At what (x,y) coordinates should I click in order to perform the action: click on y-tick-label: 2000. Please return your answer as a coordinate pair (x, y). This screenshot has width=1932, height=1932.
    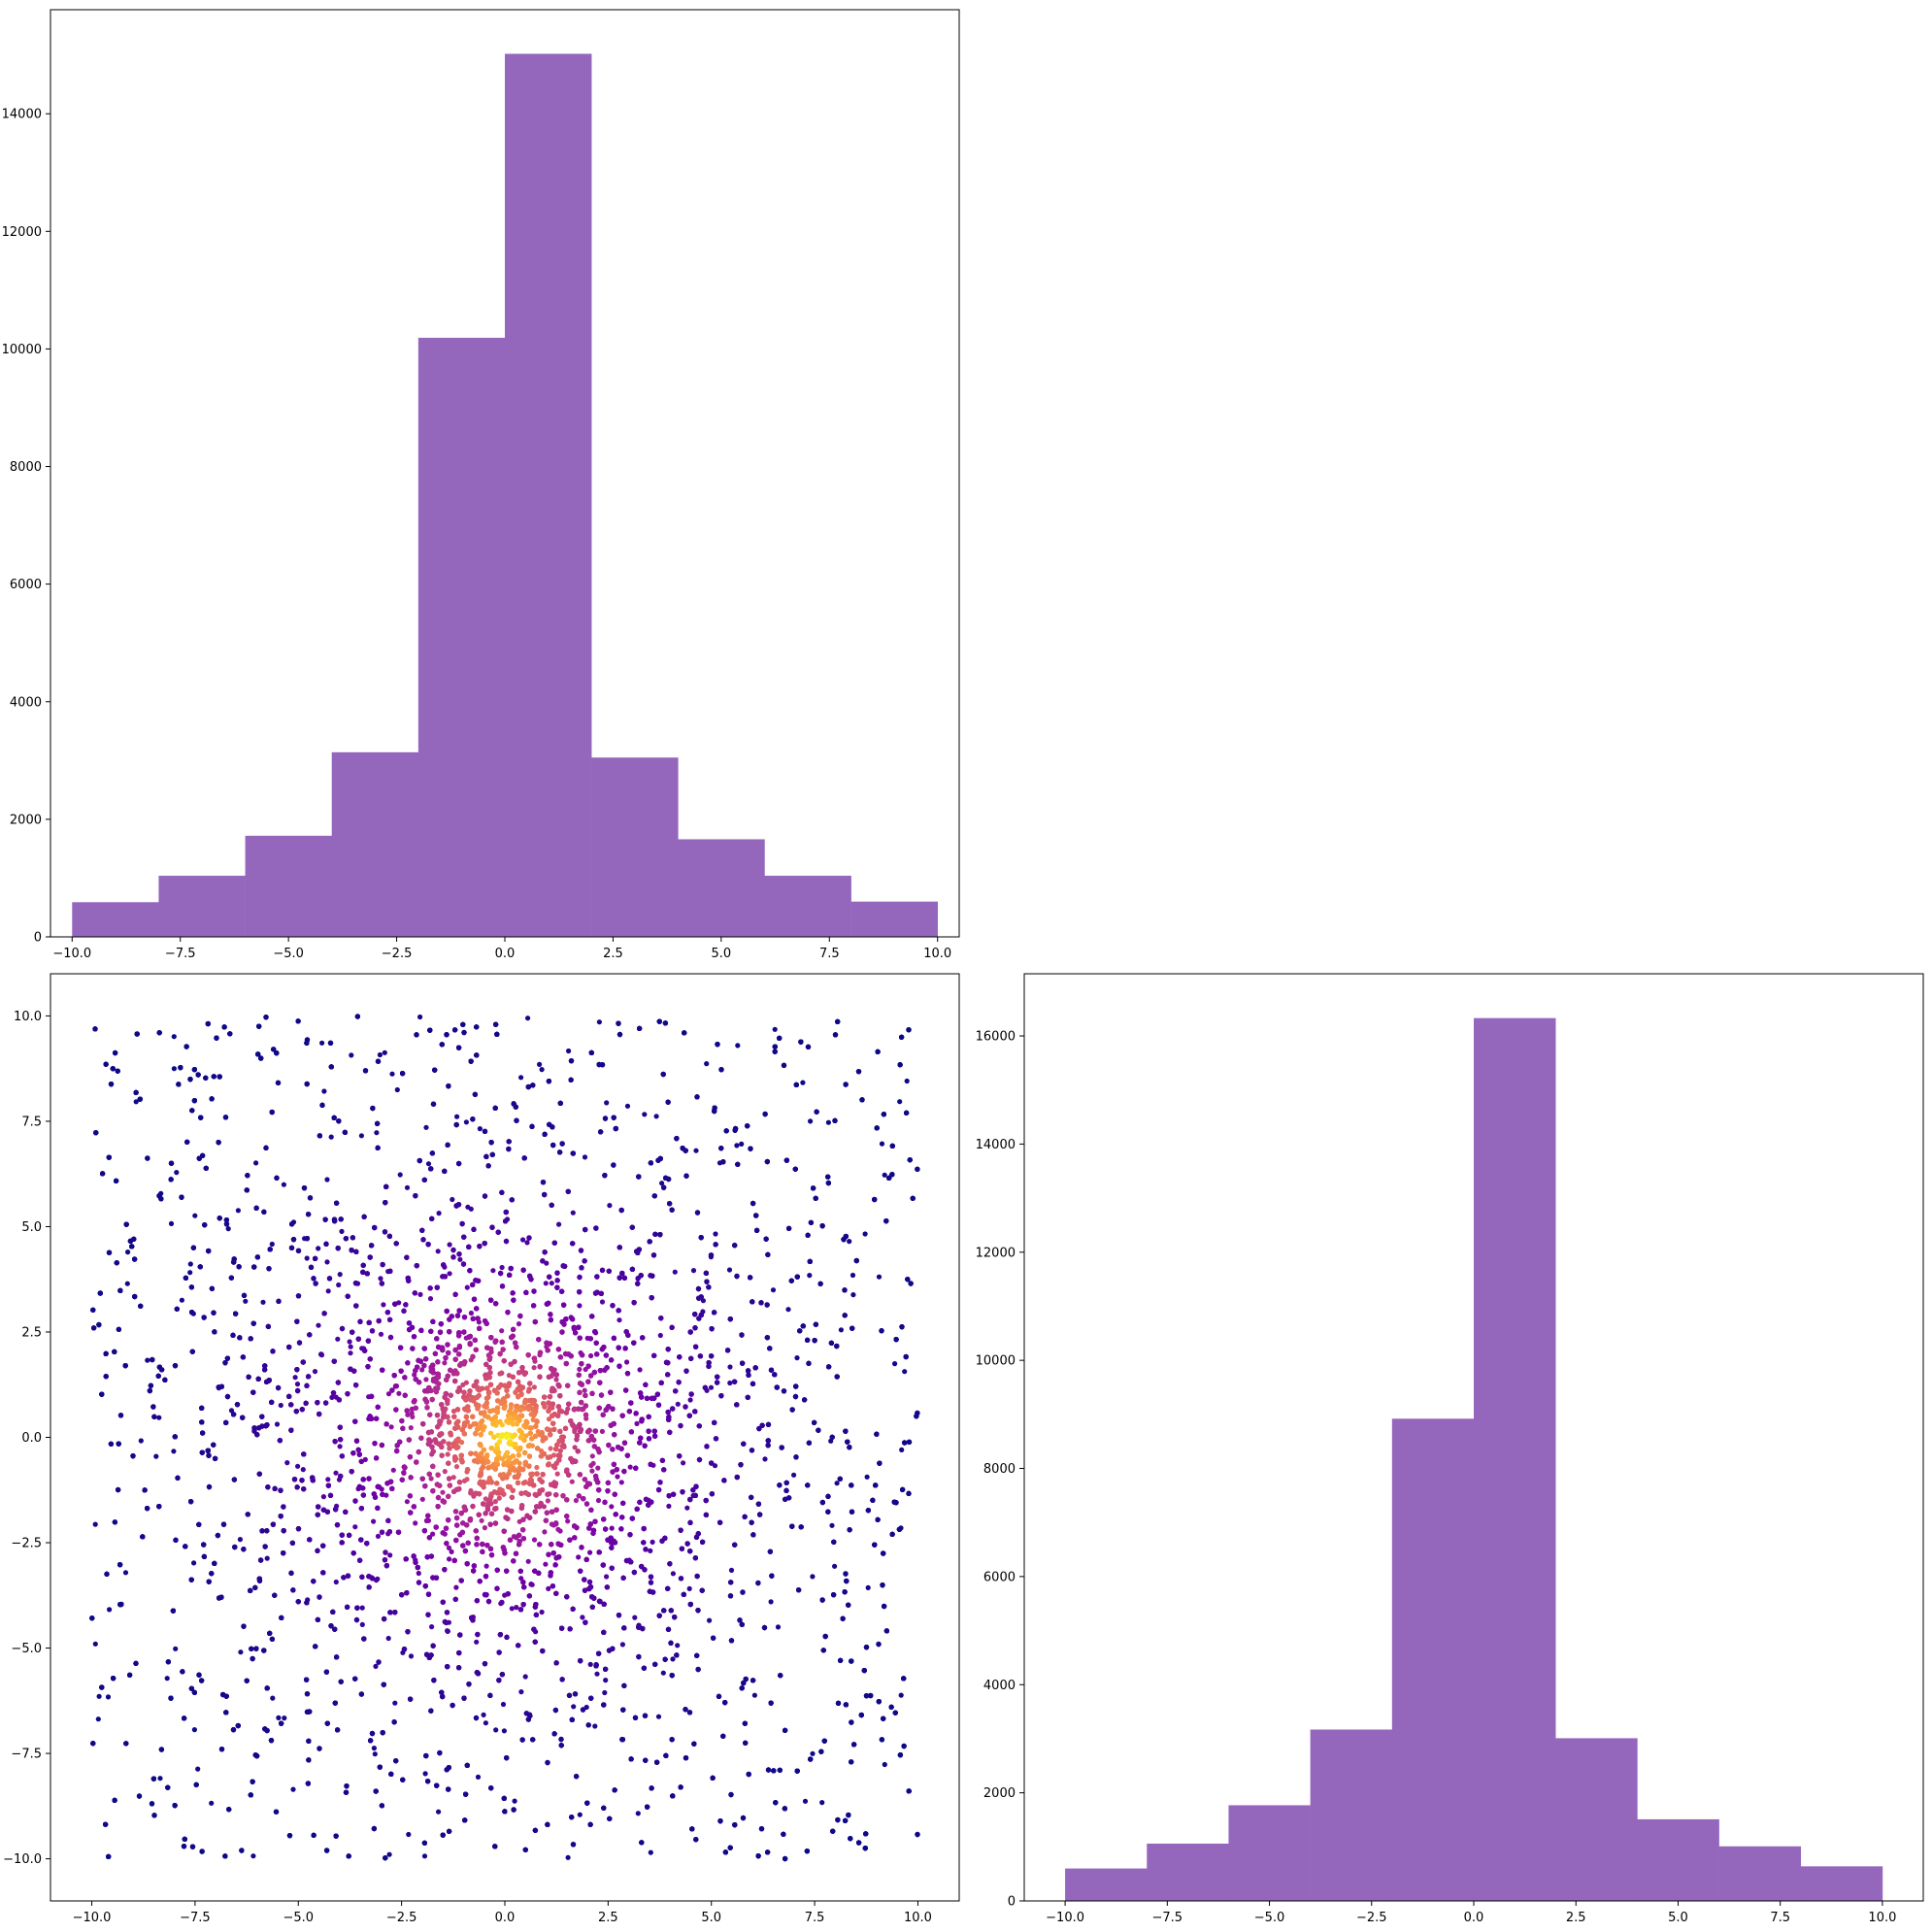
    Looking at the image, I should click on (26, 820).